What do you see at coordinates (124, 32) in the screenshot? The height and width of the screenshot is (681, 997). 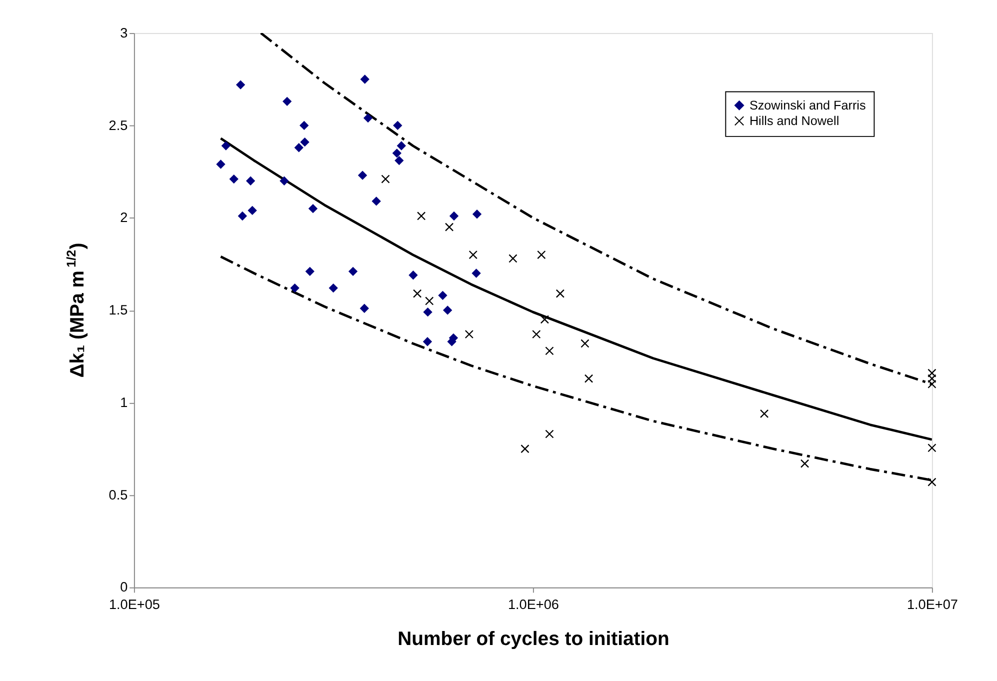 I see `y-tick-label: 3` at bounding box center [124, 32].